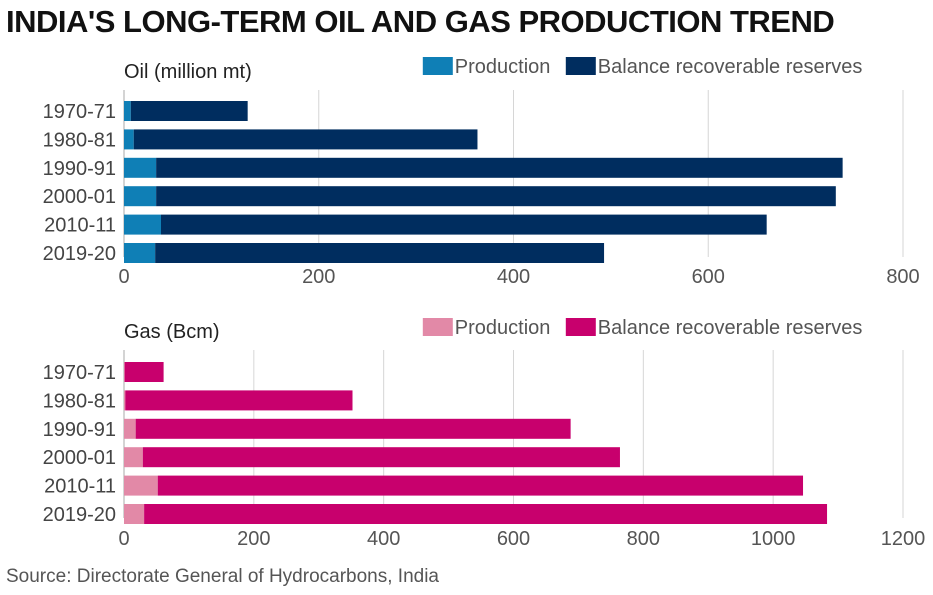 The height and width of the screenshot is (595, 933). What do you see at coordinates (188, 72) in the screenshot?
I see `oil-subtitle: Oil (million mt)` at bounding box center [188, 72].